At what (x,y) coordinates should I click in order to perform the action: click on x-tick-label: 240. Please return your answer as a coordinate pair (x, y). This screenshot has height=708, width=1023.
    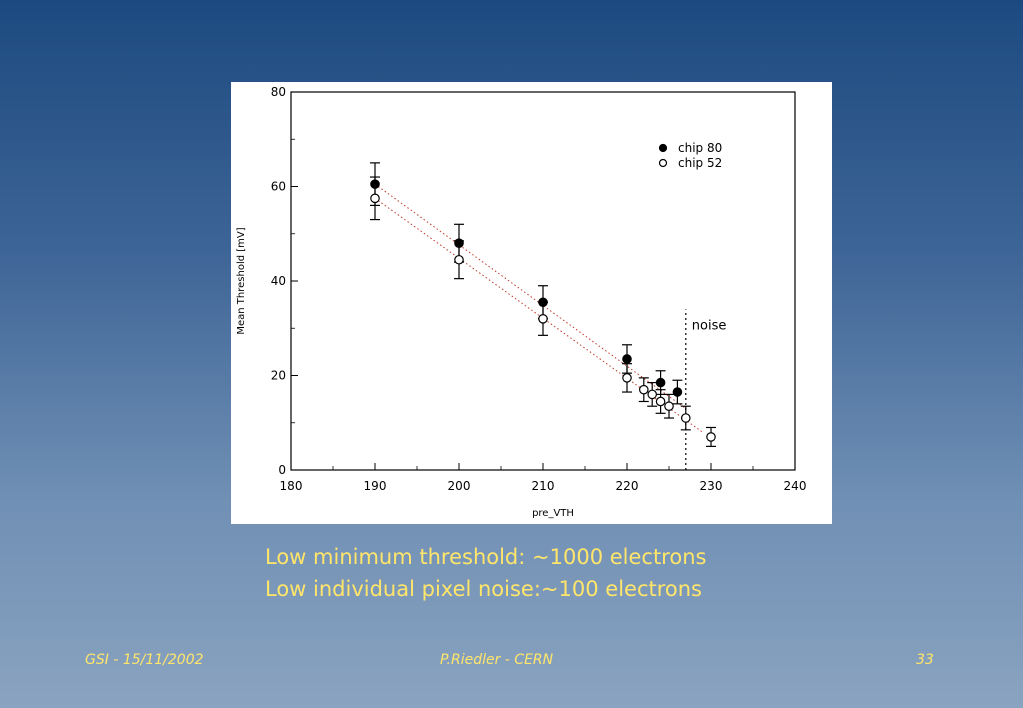
    Looking at the image, I should click on (795, 486).